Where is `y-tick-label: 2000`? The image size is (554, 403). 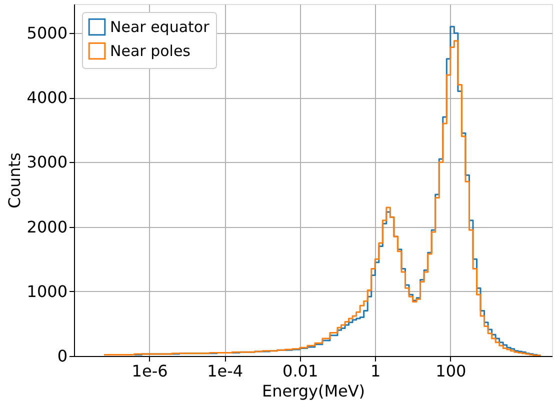 y-tick-label: 2000 is located at coordinates (47, 226).